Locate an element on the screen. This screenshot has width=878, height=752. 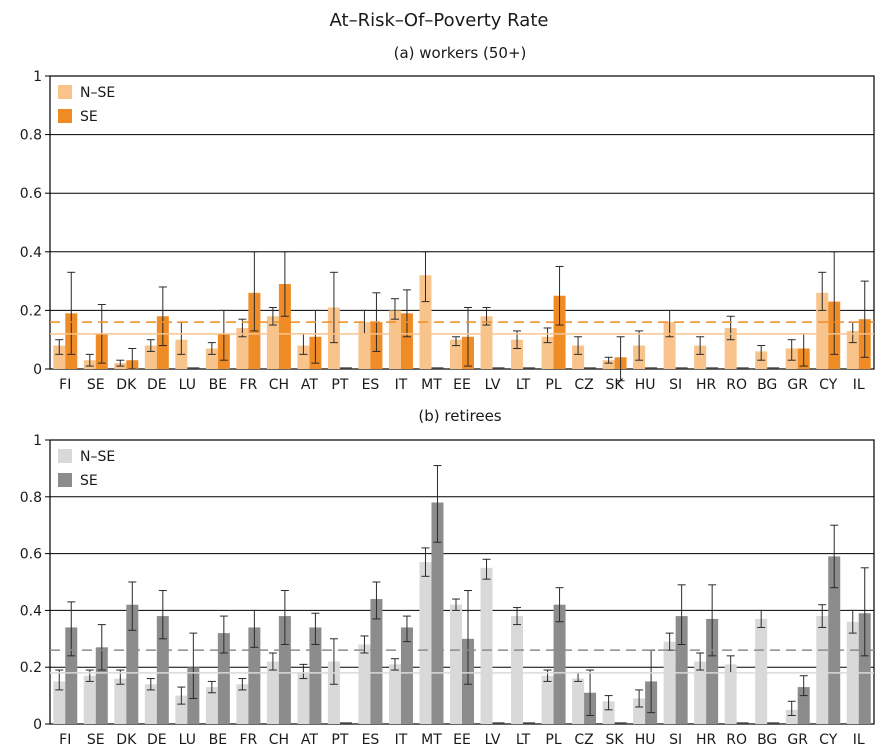
x-tick-label: SK is located at coordinates (615, 385).